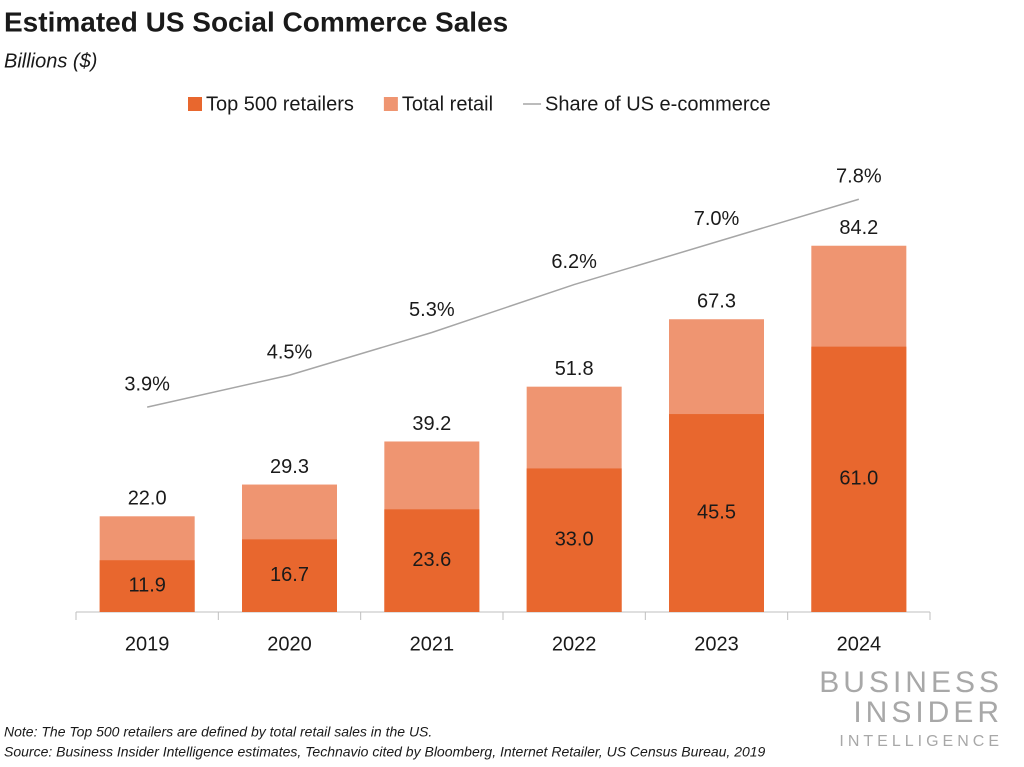 This screenshot has height=767, width=1024. I want to click on logo-line: INTELLIGENCE, so click(921, 741).